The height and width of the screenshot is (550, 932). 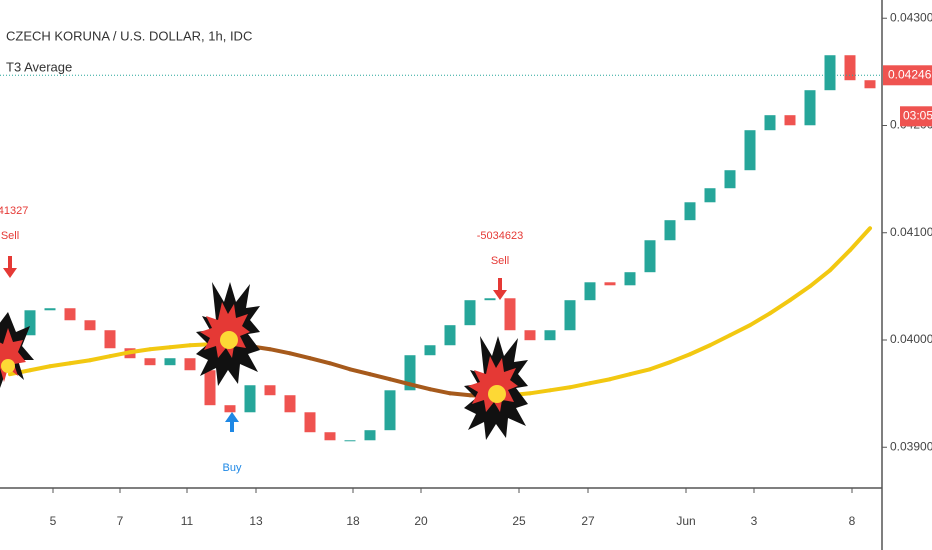 I want to click on last-price-badge, so click(x=907, y=75).